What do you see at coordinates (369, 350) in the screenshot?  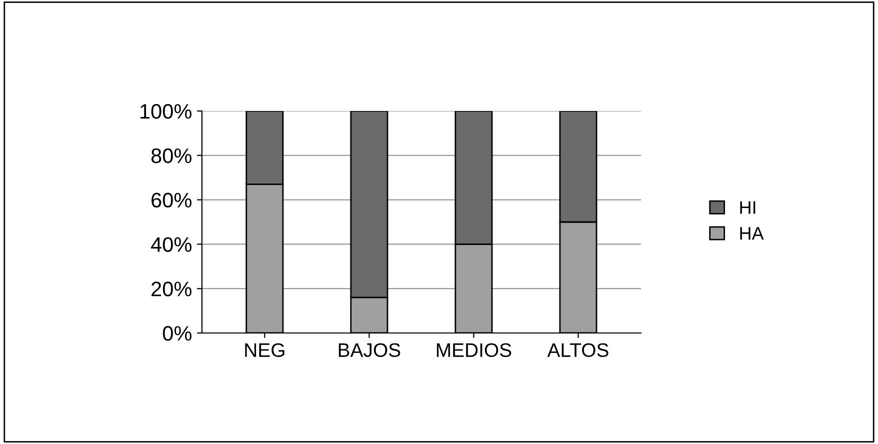 I see `x-tick-label: BAJOS` at bounding box center [369, 350].